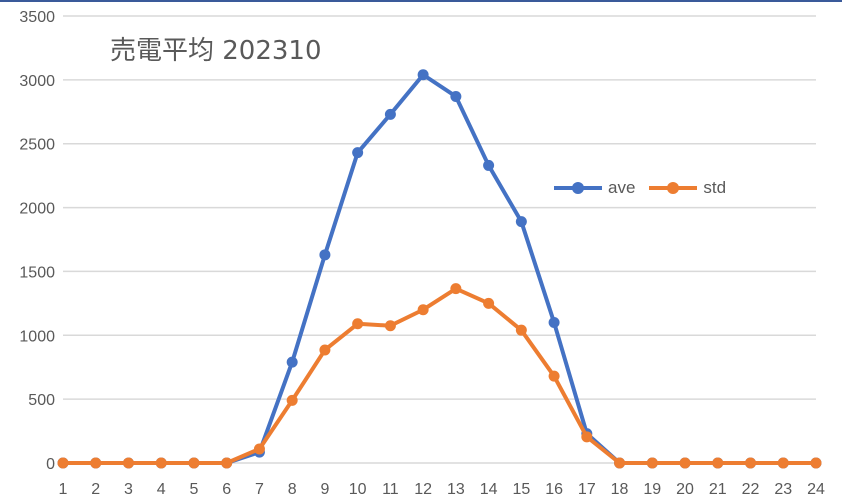 This screenshot has width=842, height=499. I want to click on x-tick-label: 13, so click(456, 489).